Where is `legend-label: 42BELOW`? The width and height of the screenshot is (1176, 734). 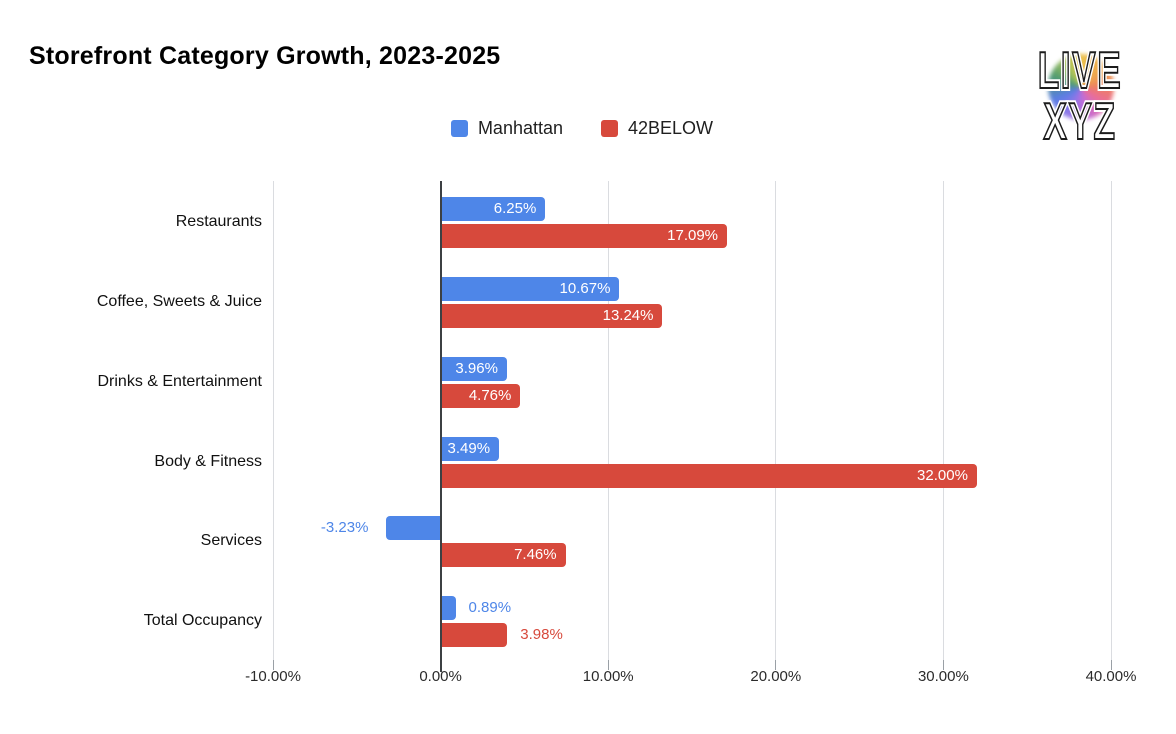 legend-label: 42BELOW is located at coordinates (671, 127).